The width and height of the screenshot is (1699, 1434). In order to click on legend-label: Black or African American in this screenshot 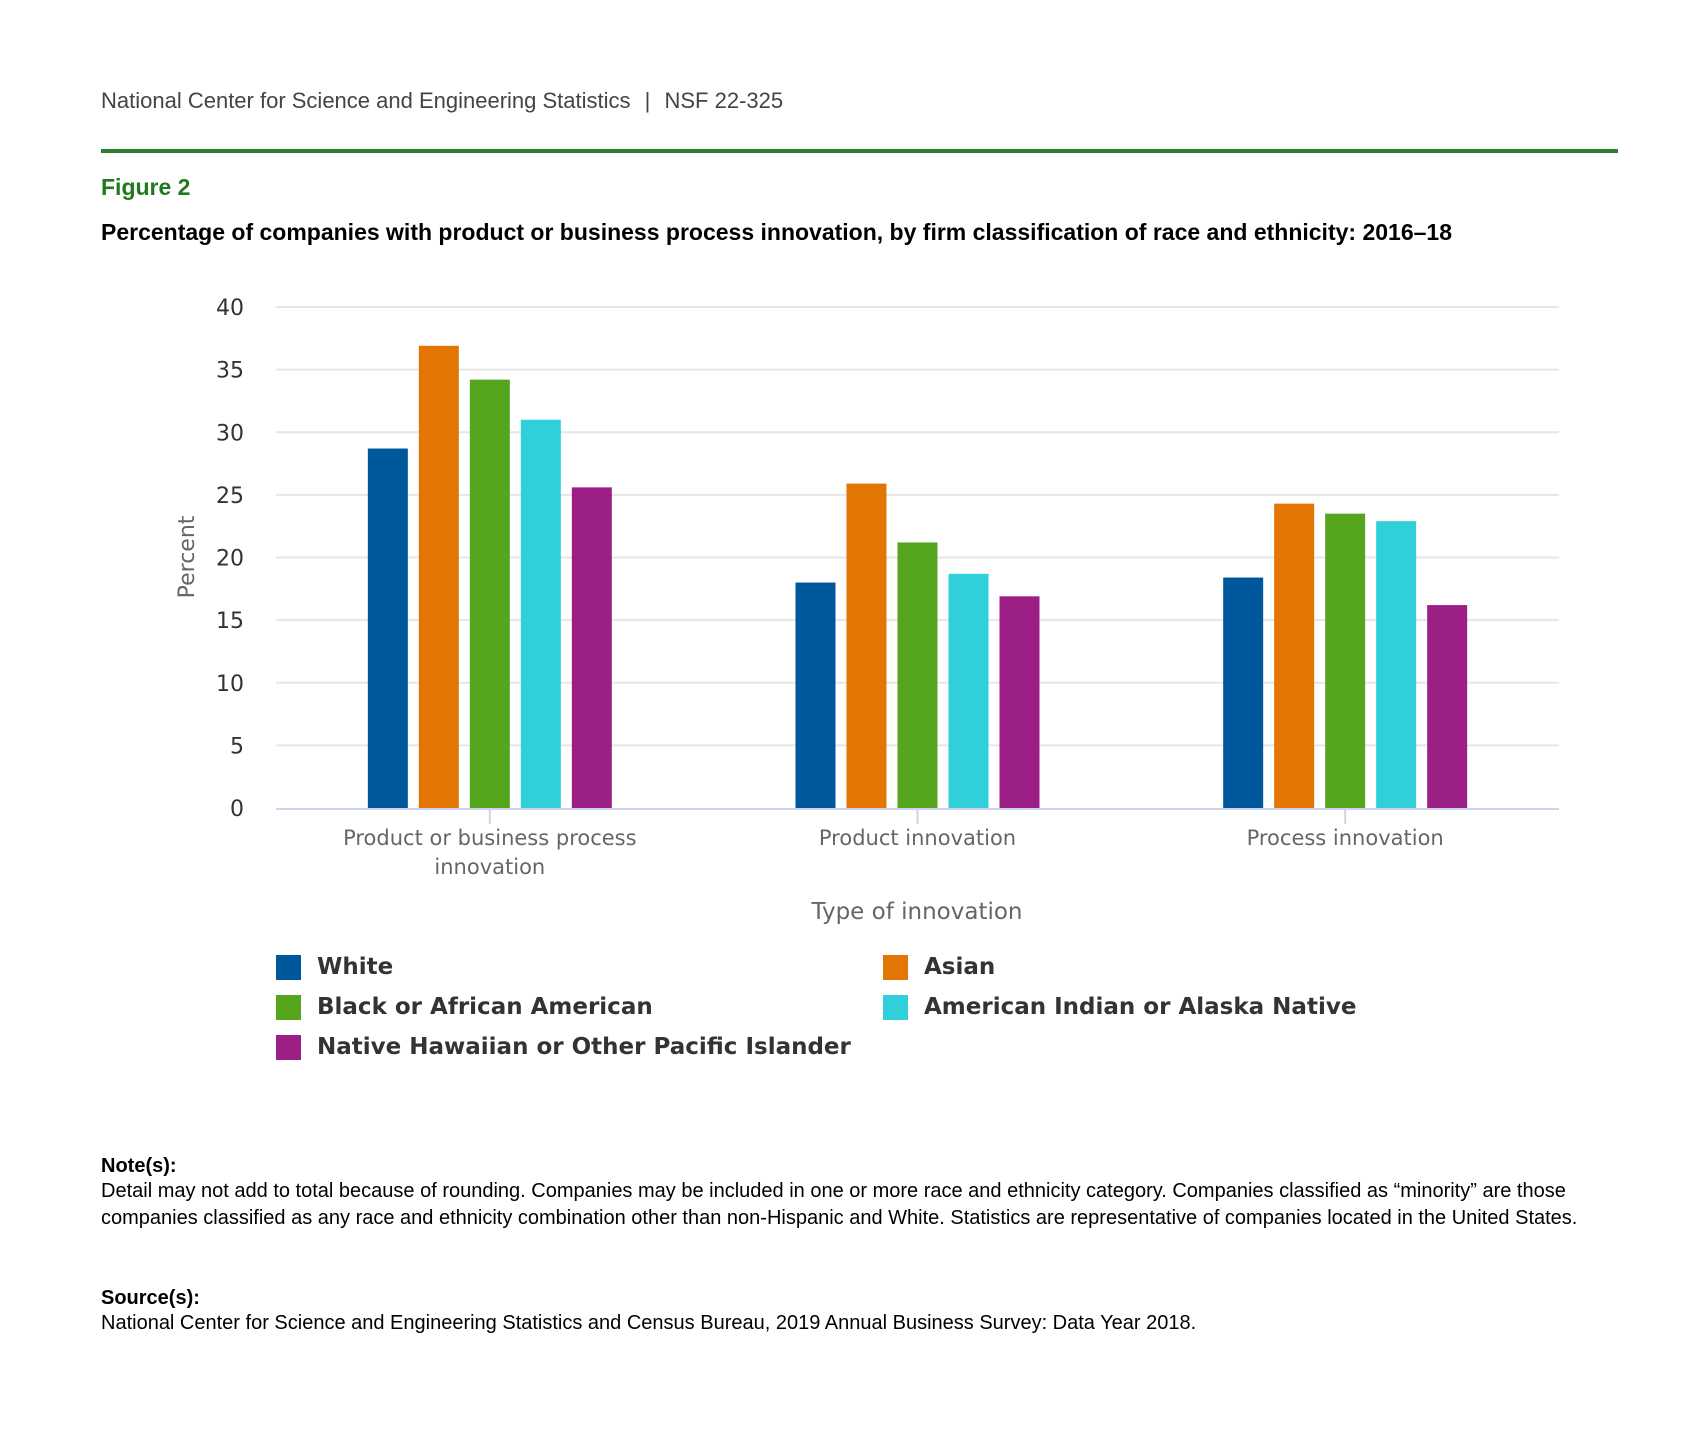, I will do `click(485, 1007)`.